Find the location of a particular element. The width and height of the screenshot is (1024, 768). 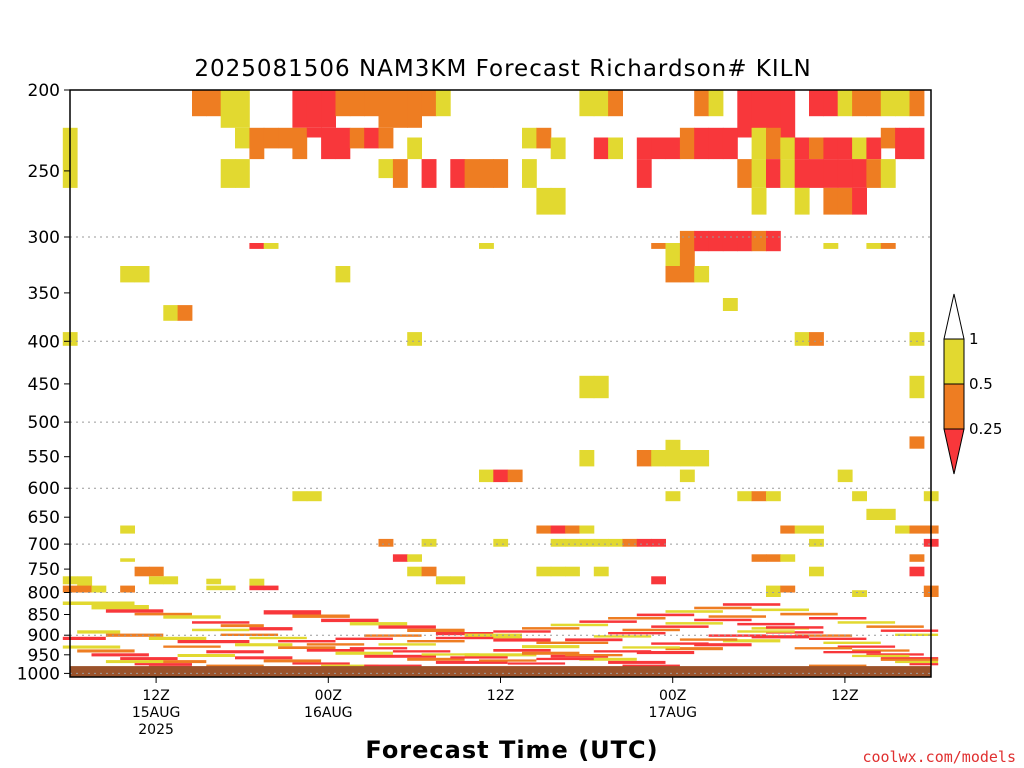

colorbar-label: 0.25 is located at coordinates (985, 429).